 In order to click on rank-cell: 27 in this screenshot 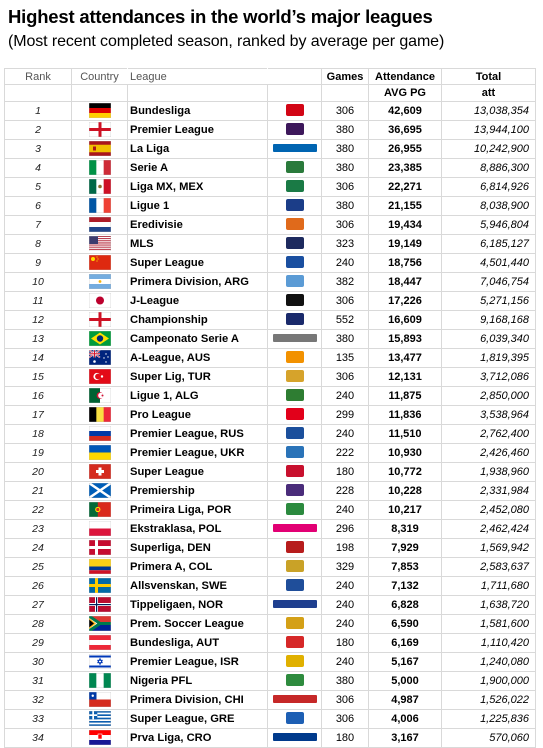, I will do `click(38, 604)`.